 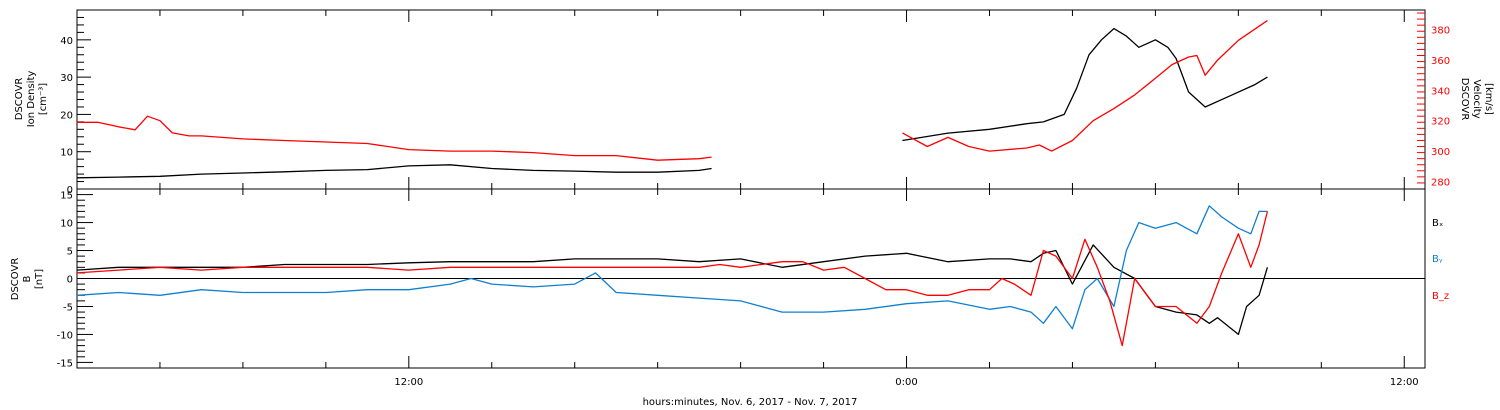 What do you see at coordinates (1437, 223) in the screenshot?
I see `legend-bx: Bₓ` at bounding box center [1437, 223].